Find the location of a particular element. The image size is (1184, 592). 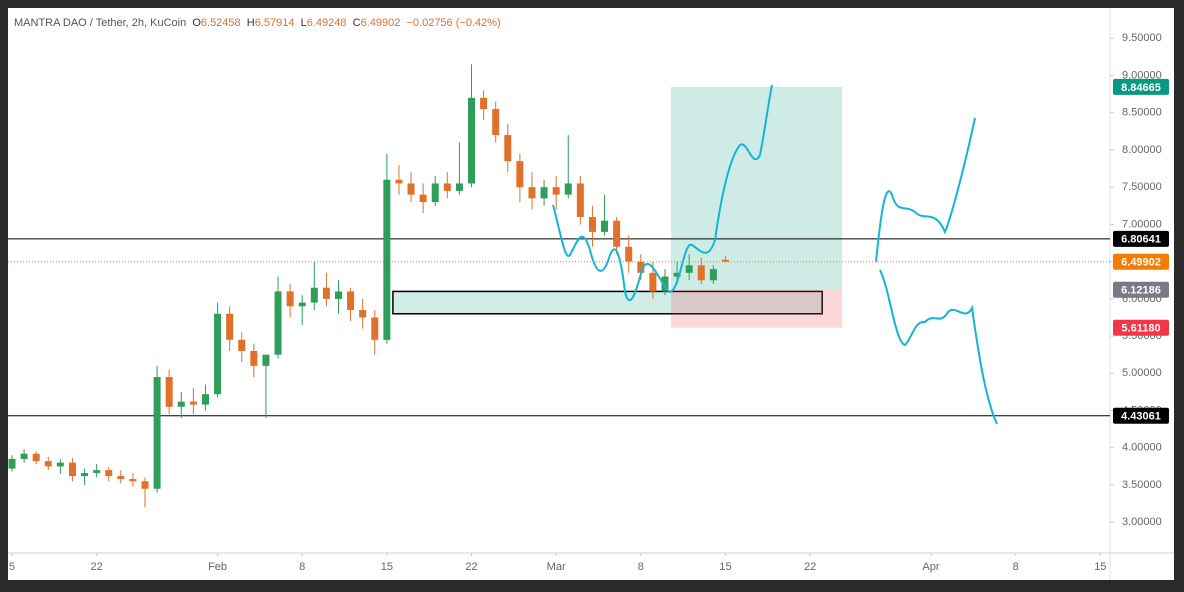

price-tag-label: 4.43061 is located at coordinates (1141, 417).